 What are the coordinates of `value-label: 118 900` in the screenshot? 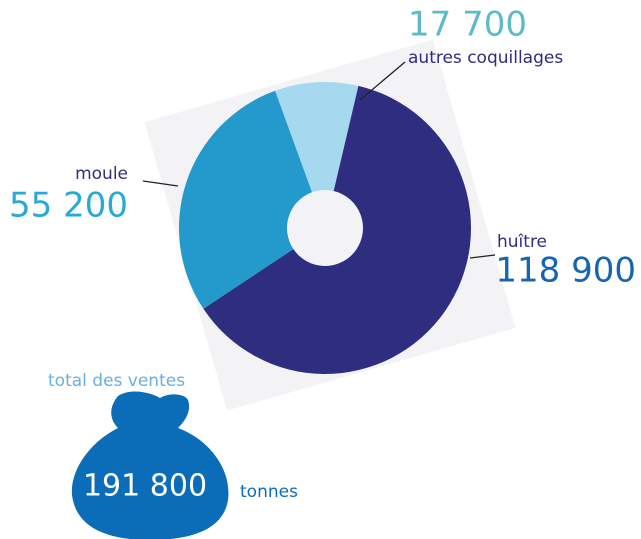 It's located at (565, 271).